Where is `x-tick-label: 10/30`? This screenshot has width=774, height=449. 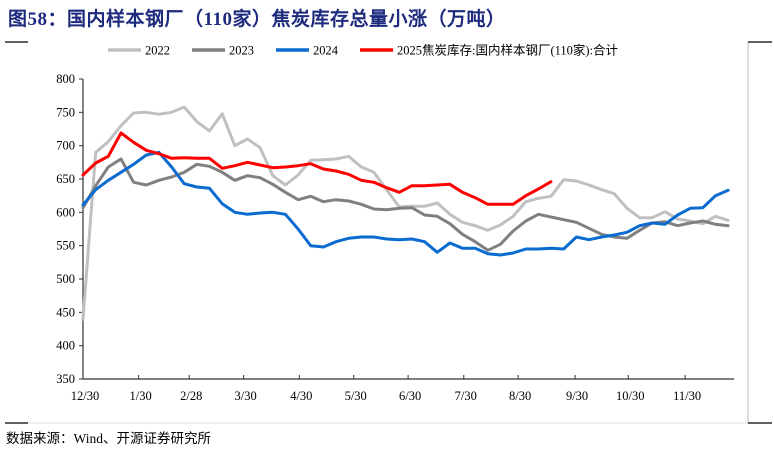 x-tick-label: 10/30 is located at coordinates (630, 396).